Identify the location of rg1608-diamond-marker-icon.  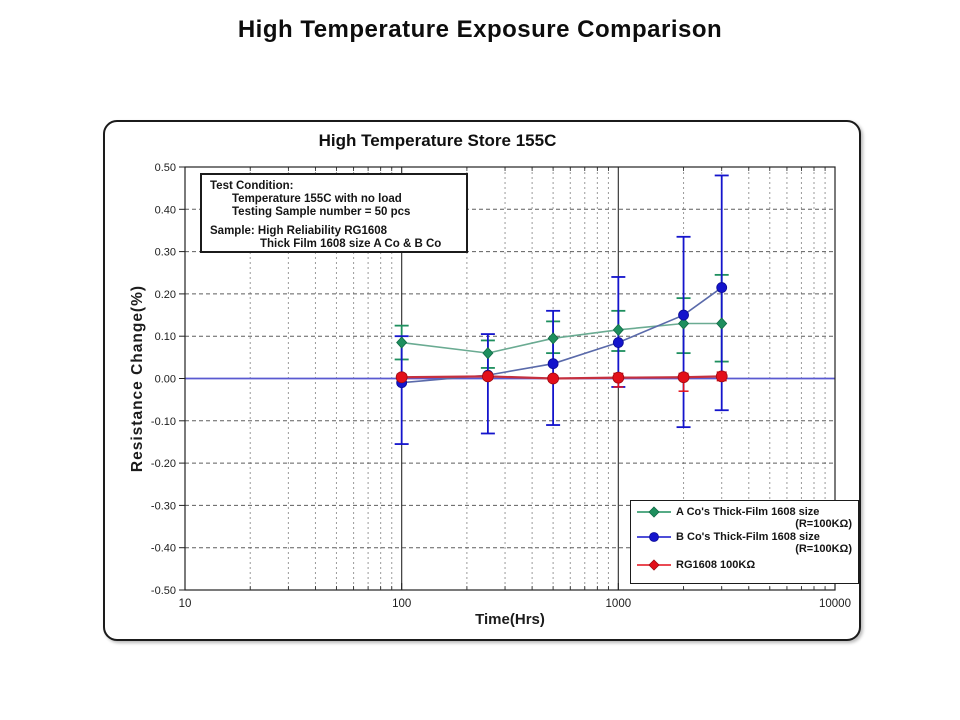
(654, 565).